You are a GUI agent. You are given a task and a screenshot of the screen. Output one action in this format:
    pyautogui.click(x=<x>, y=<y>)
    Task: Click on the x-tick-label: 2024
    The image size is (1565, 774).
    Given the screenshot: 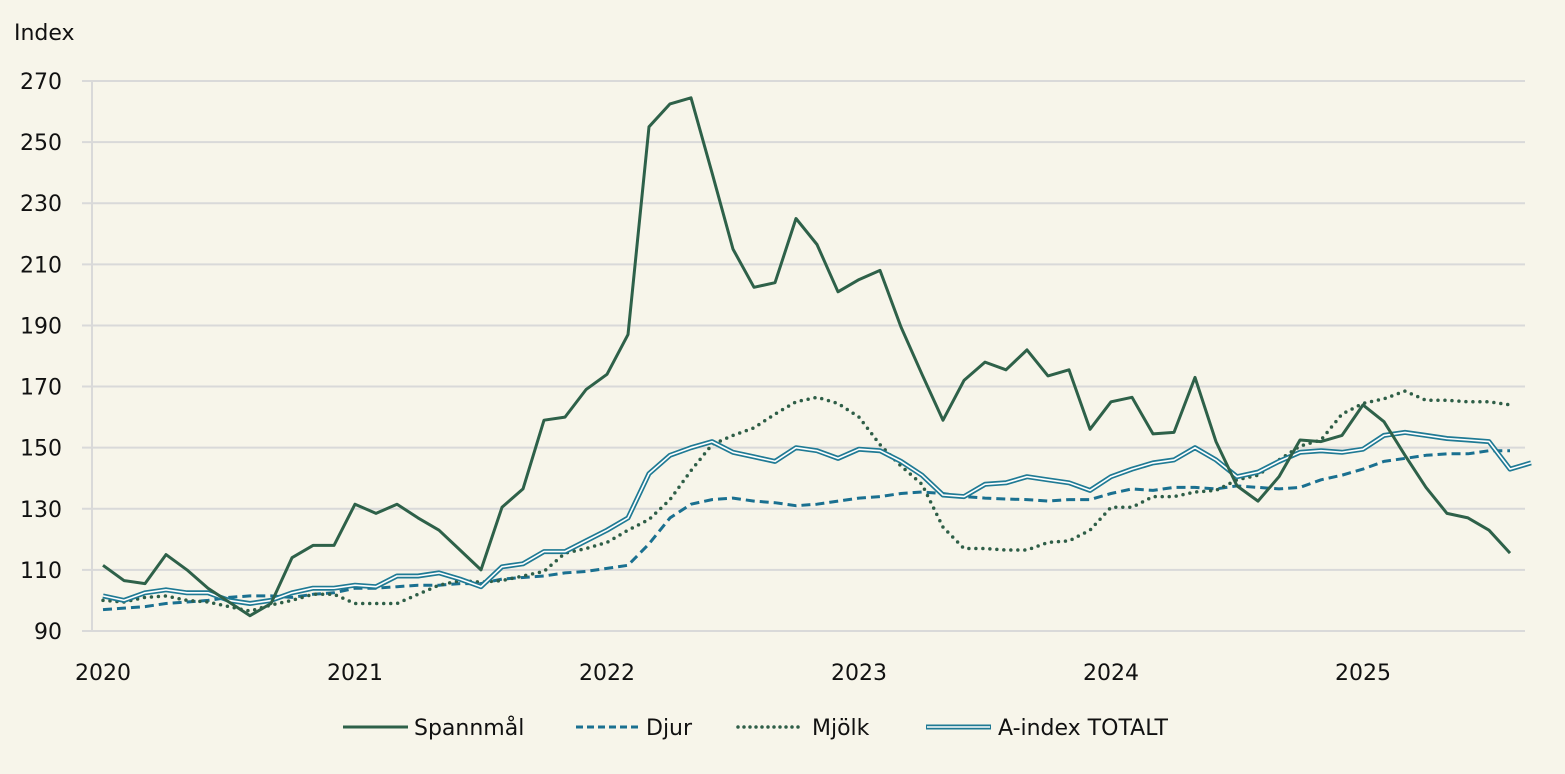 What is the action you would take?
    pyautogui.click(x=1111, y=673)
    